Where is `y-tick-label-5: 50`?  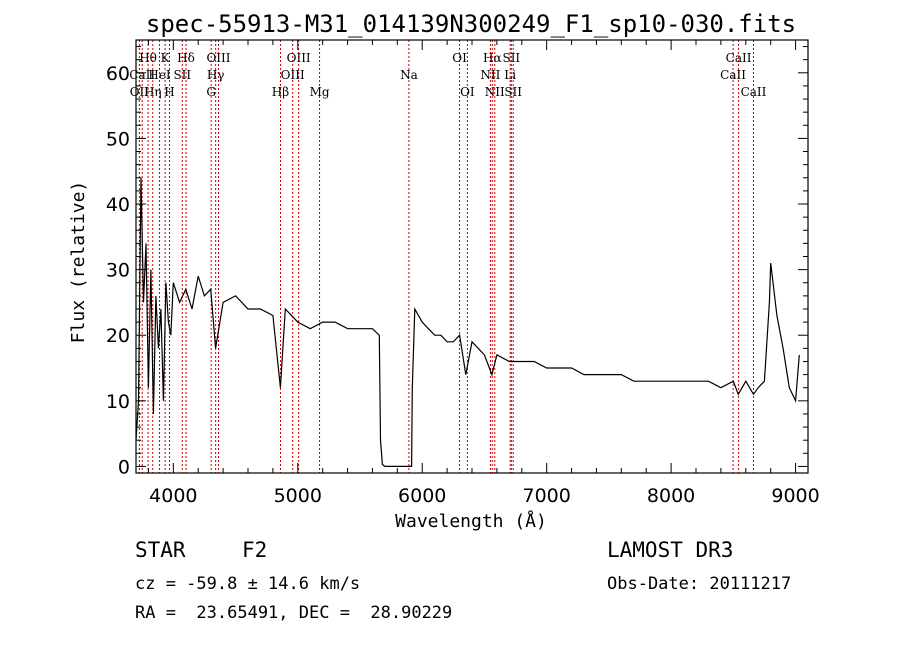 y-tick-label-5: 50 is located at coordinates (118, 139).